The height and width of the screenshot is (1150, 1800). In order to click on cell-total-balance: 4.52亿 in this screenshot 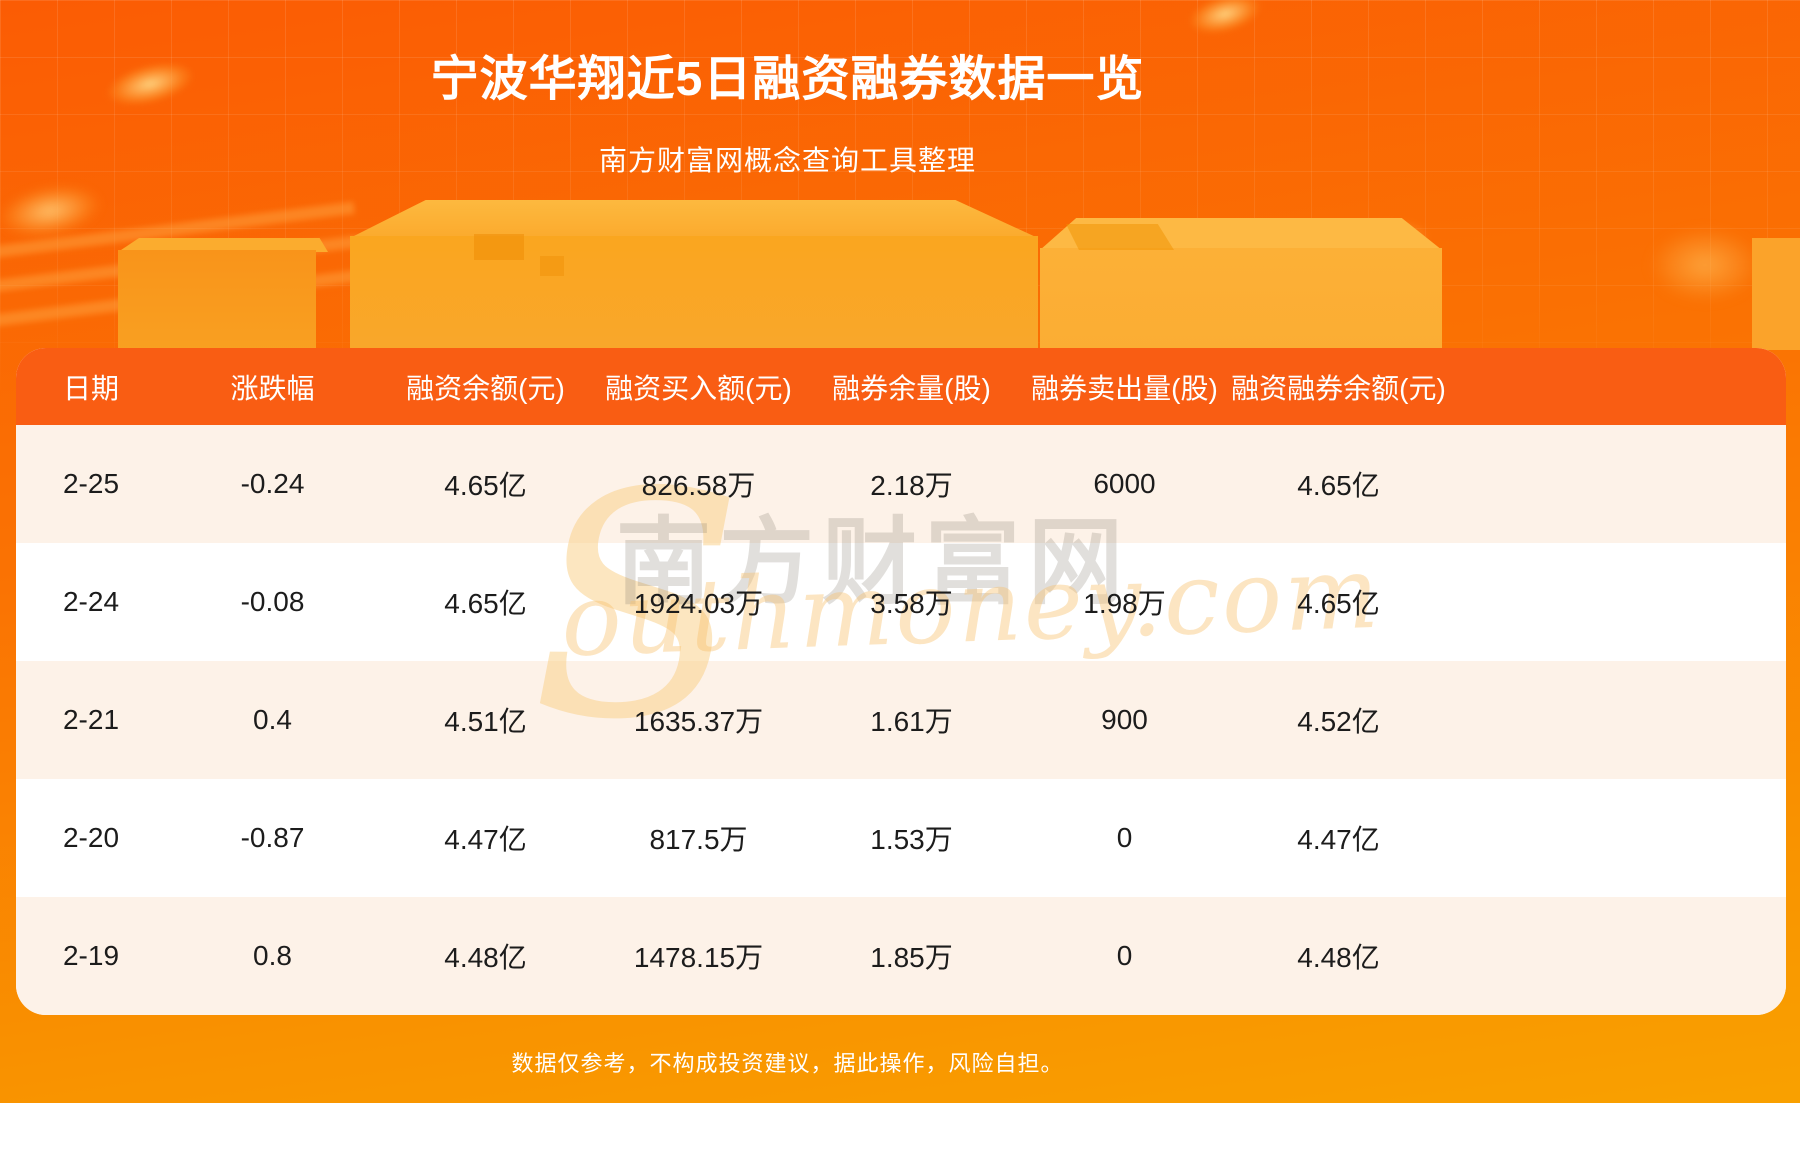, I will do `click(1338, 721)`.